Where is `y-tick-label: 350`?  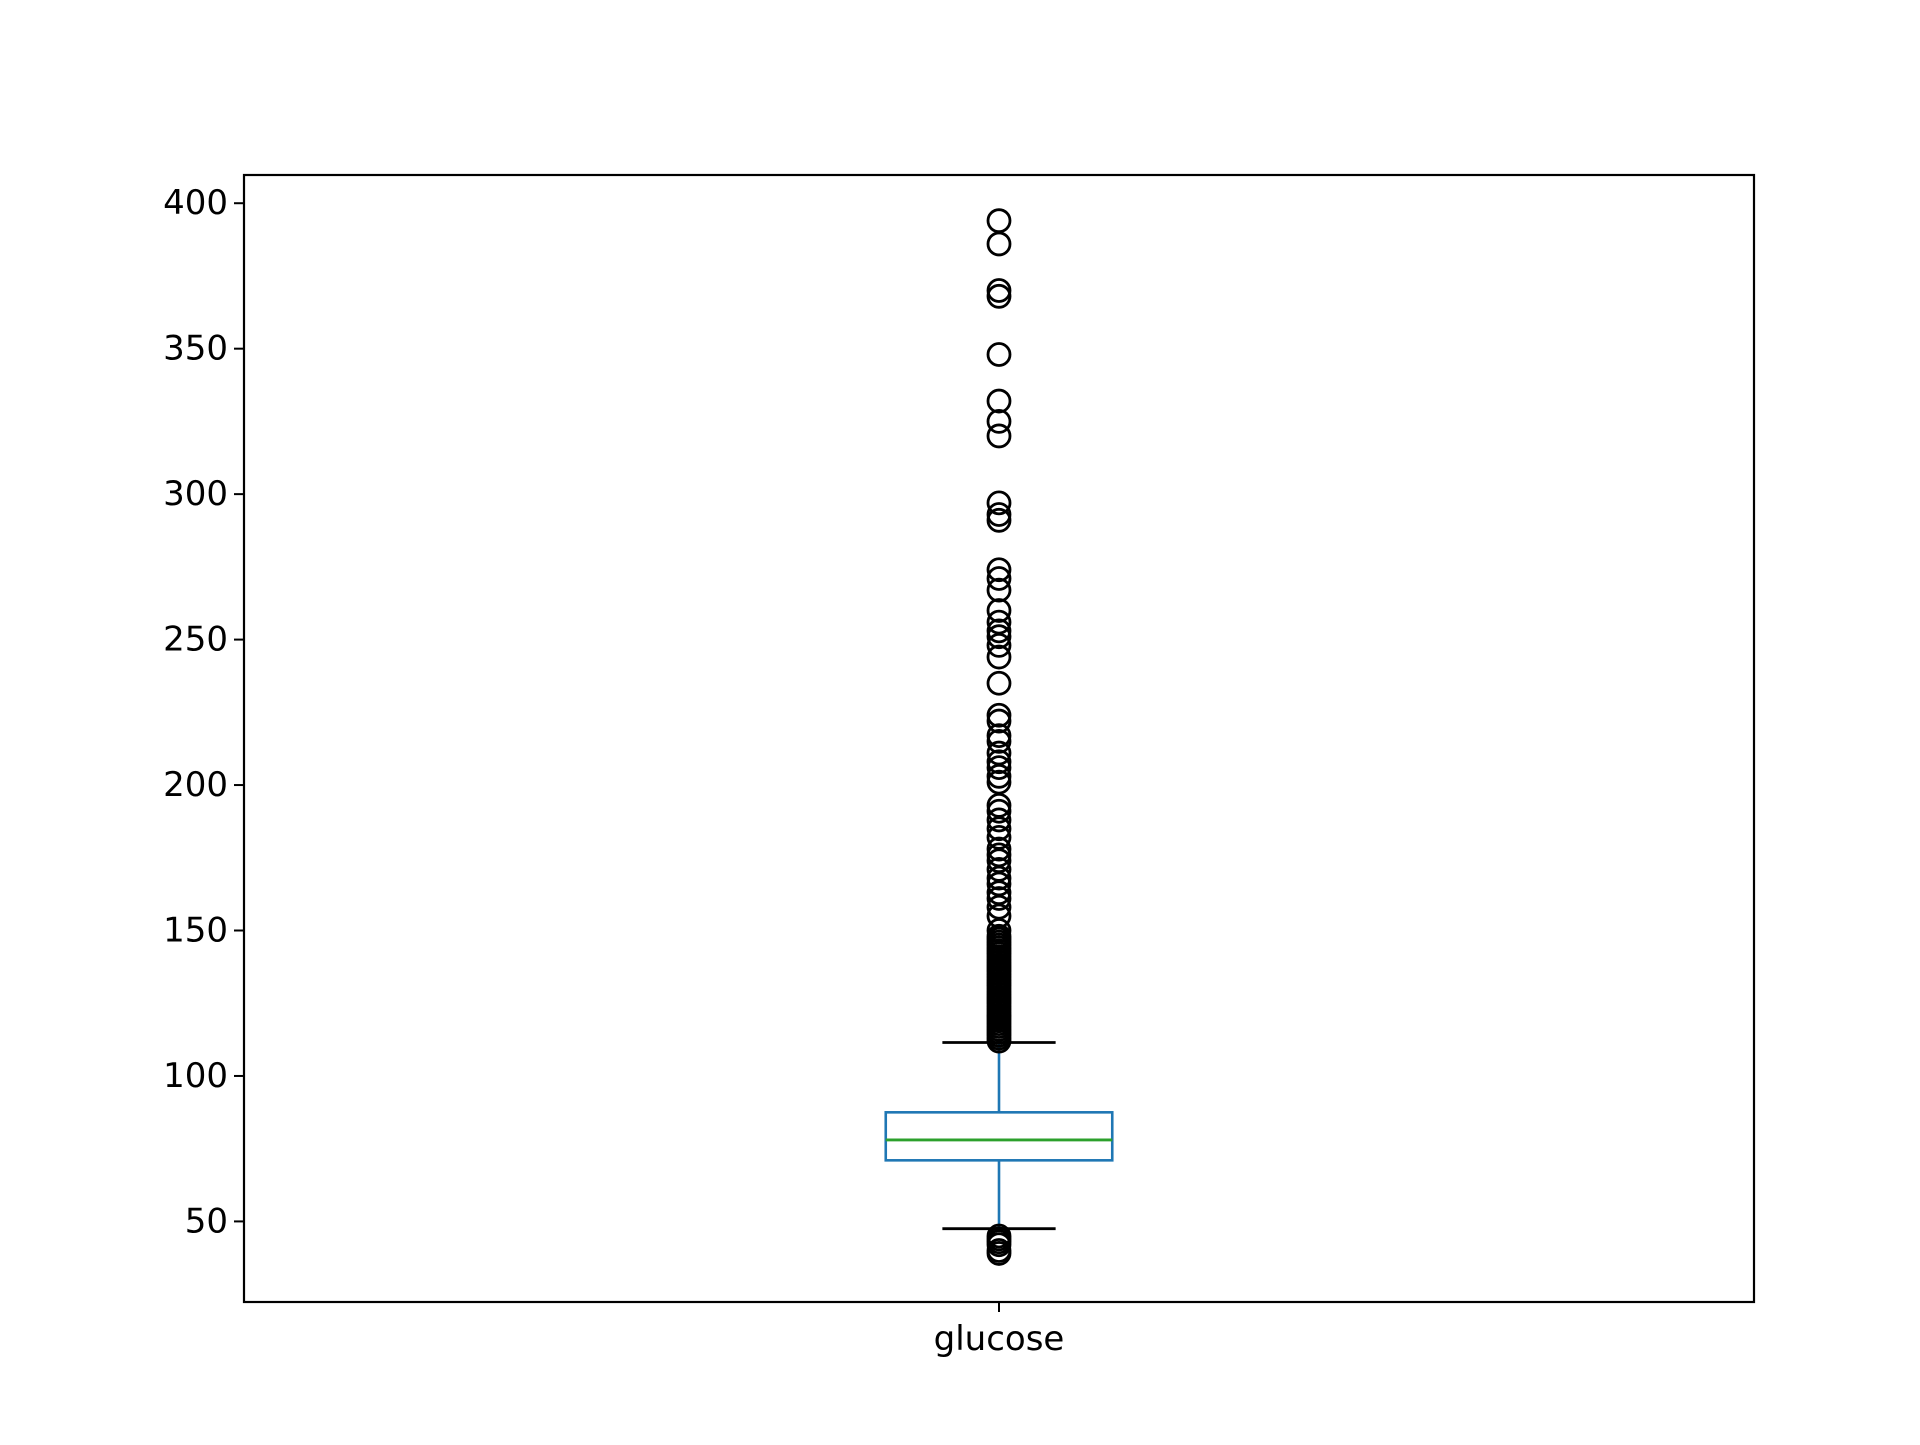
y-tick-label: 350 is located at coordinates (195, 349).